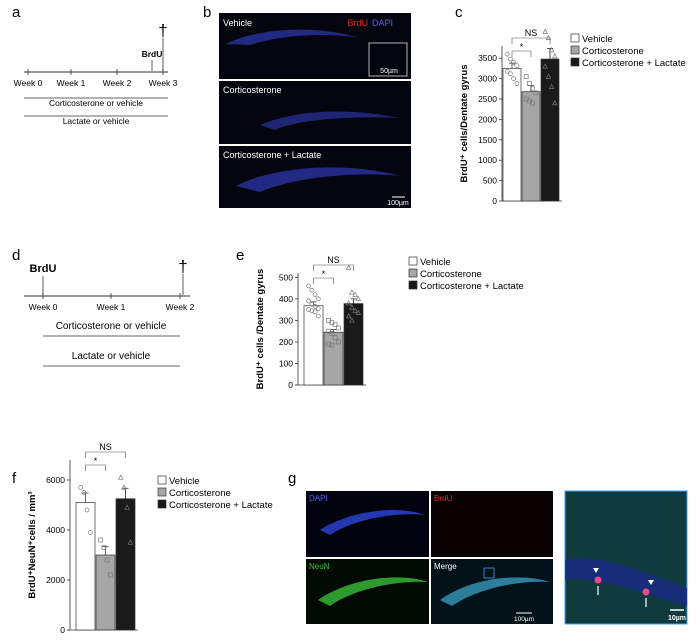  Describe the element at coordinates (487, 160) in the screenshot. I see `y-tick-label-c-2: 1000` at that location.